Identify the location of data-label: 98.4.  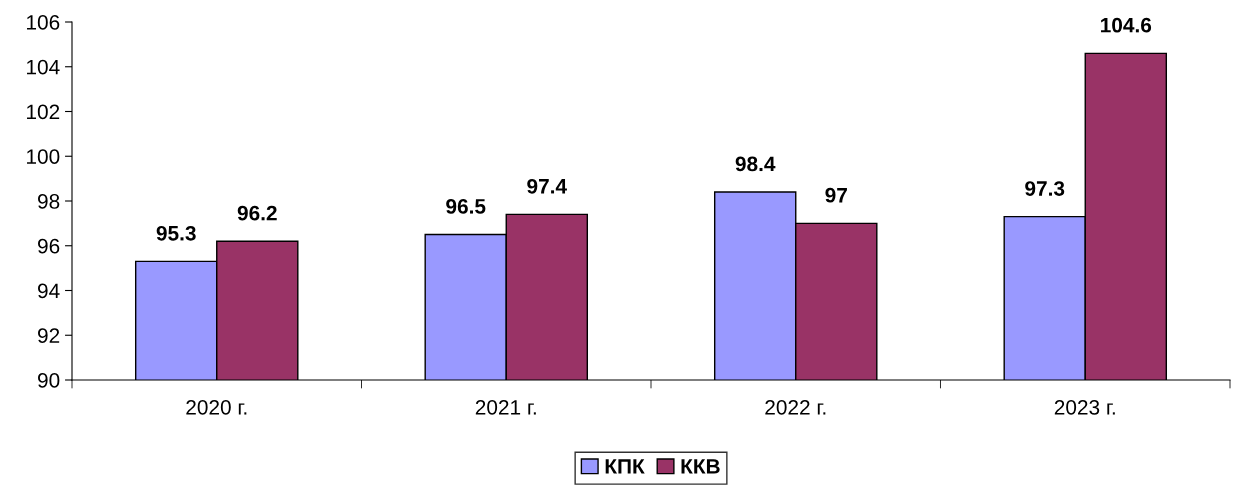
(755, 164).